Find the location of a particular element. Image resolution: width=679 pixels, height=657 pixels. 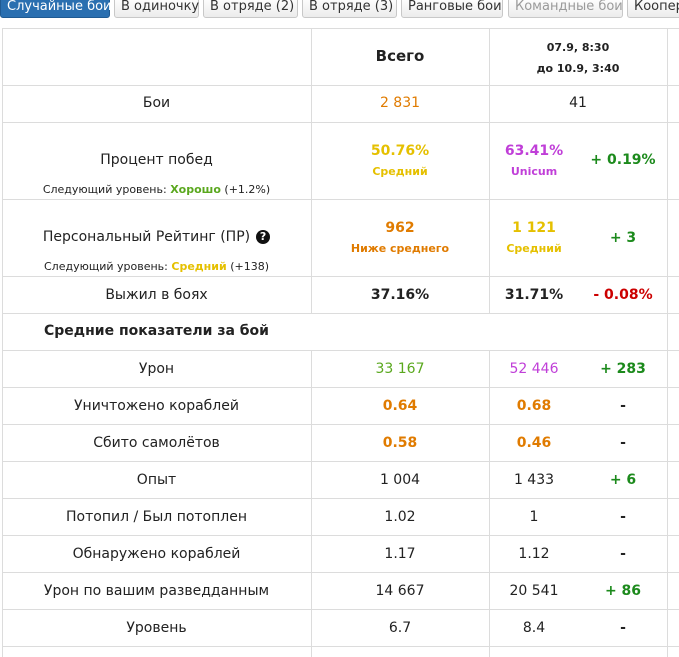

pr-period: 1 121 is located at coordinates (534, 228).